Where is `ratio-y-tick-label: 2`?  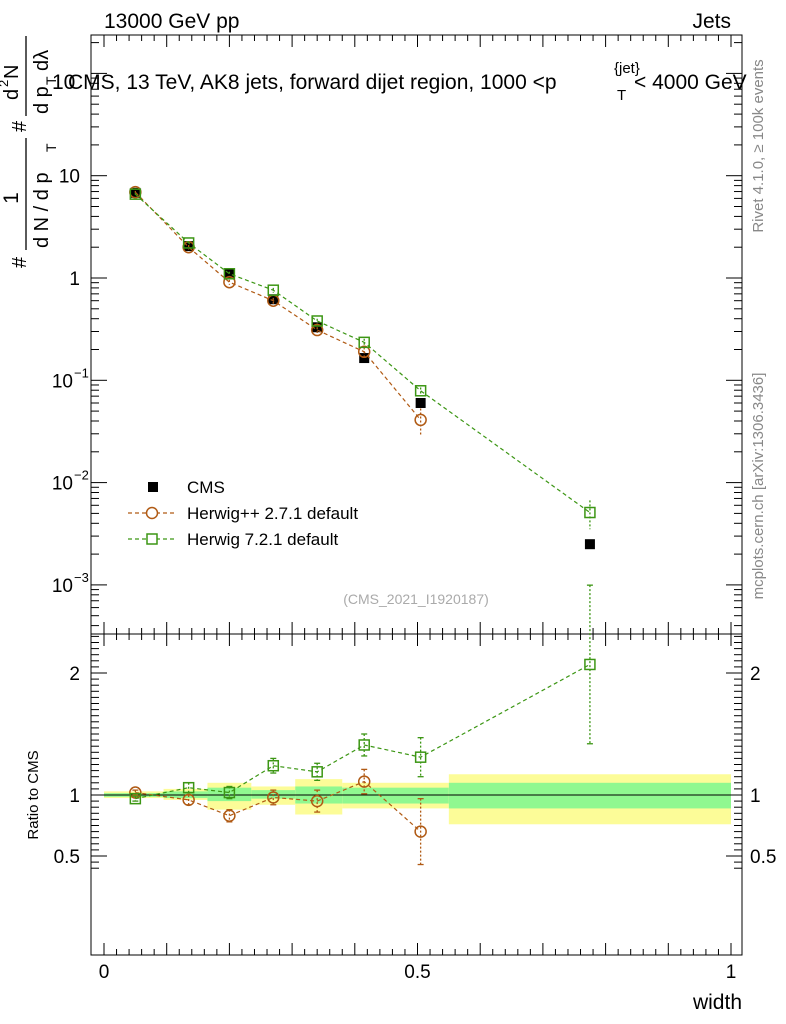
ratio-y-tick-label: 2 is located at coordinates (74, 674).